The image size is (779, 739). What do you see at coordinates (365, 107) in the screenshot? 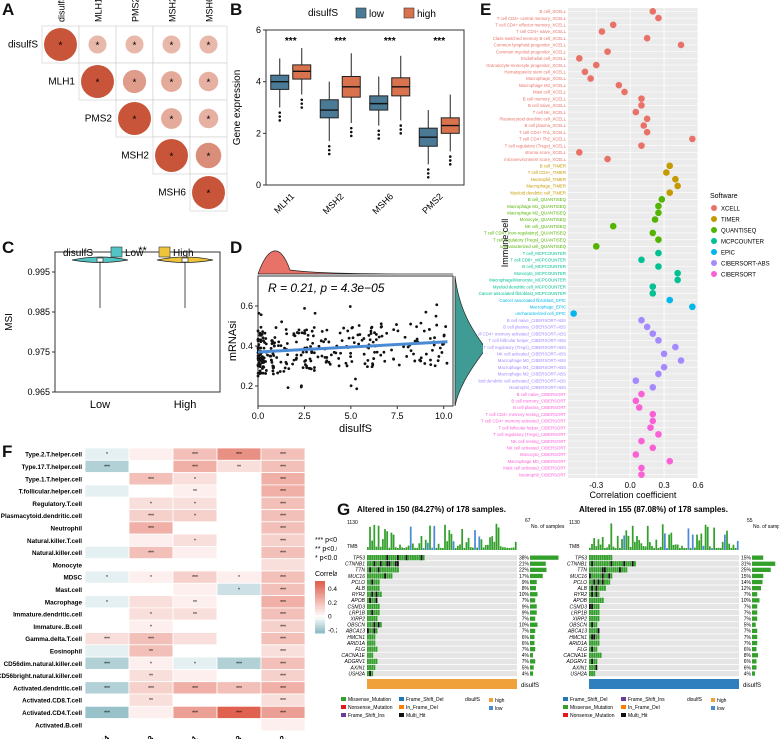
I see `plot-frame` at bounding box center [365, 107].